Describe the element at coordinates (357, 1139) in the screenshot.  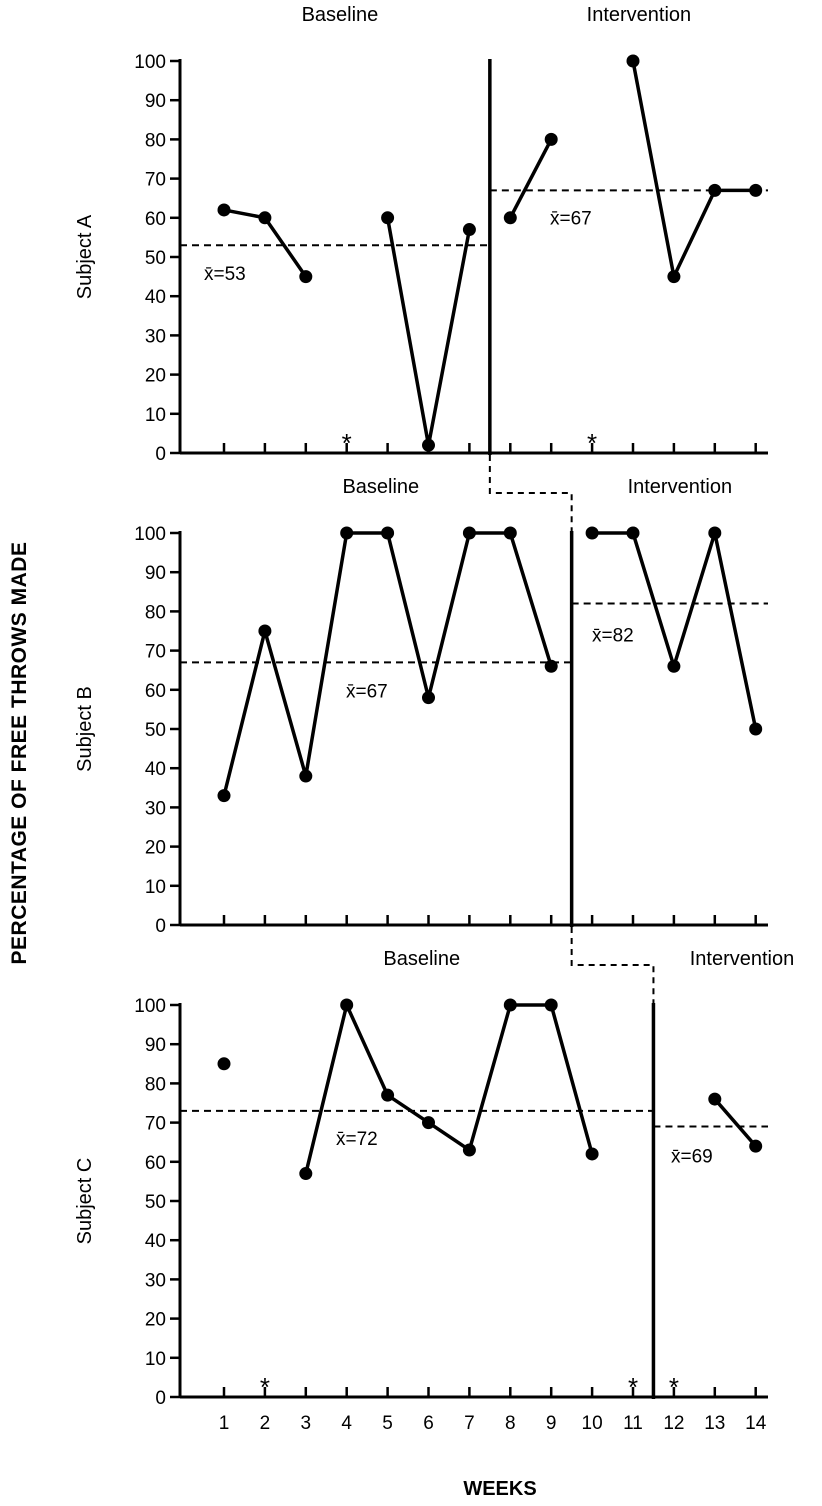
I see `baseline-mean-label: x̄=72` at that location.